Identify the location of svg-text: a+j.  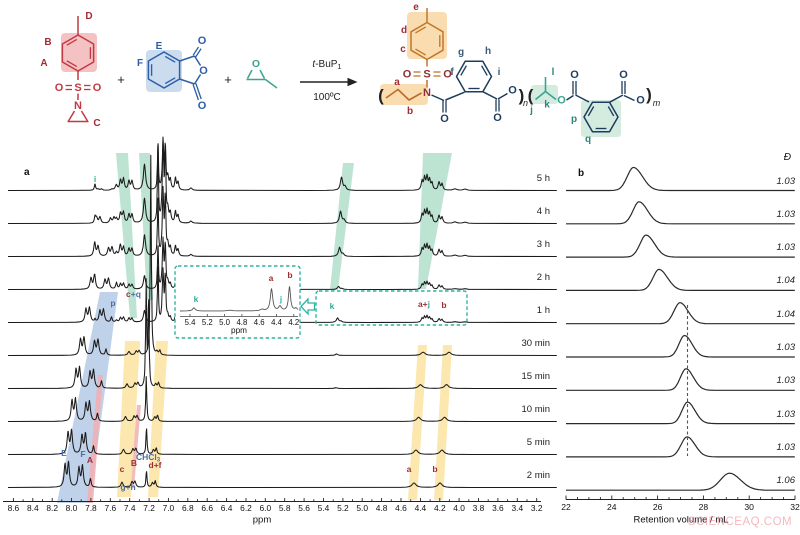
(424, 304).